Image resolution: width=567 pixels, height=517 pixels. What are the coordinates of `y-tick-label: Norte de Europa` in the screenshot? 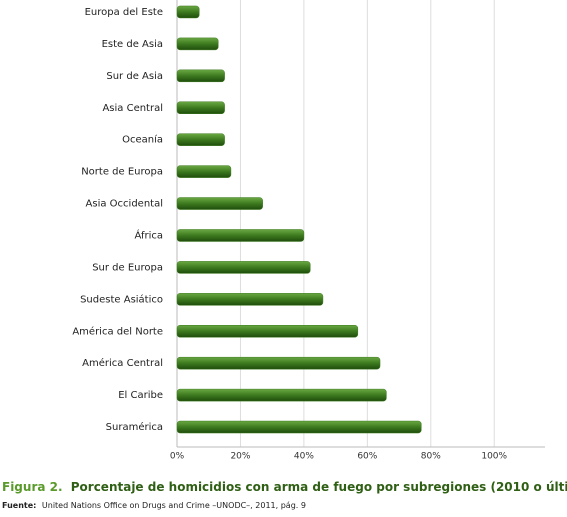 It's located at (122, 172).